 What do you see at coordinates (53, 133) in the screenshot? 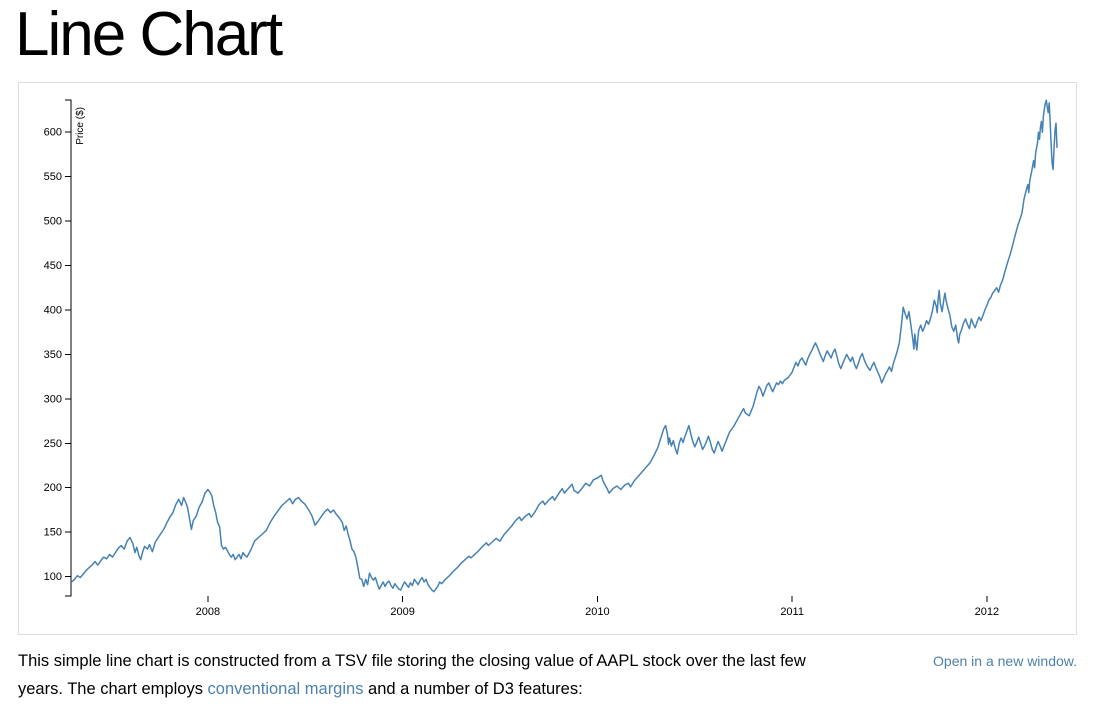
I see `y-tick-label: 600` at bounding box center [53, 133].